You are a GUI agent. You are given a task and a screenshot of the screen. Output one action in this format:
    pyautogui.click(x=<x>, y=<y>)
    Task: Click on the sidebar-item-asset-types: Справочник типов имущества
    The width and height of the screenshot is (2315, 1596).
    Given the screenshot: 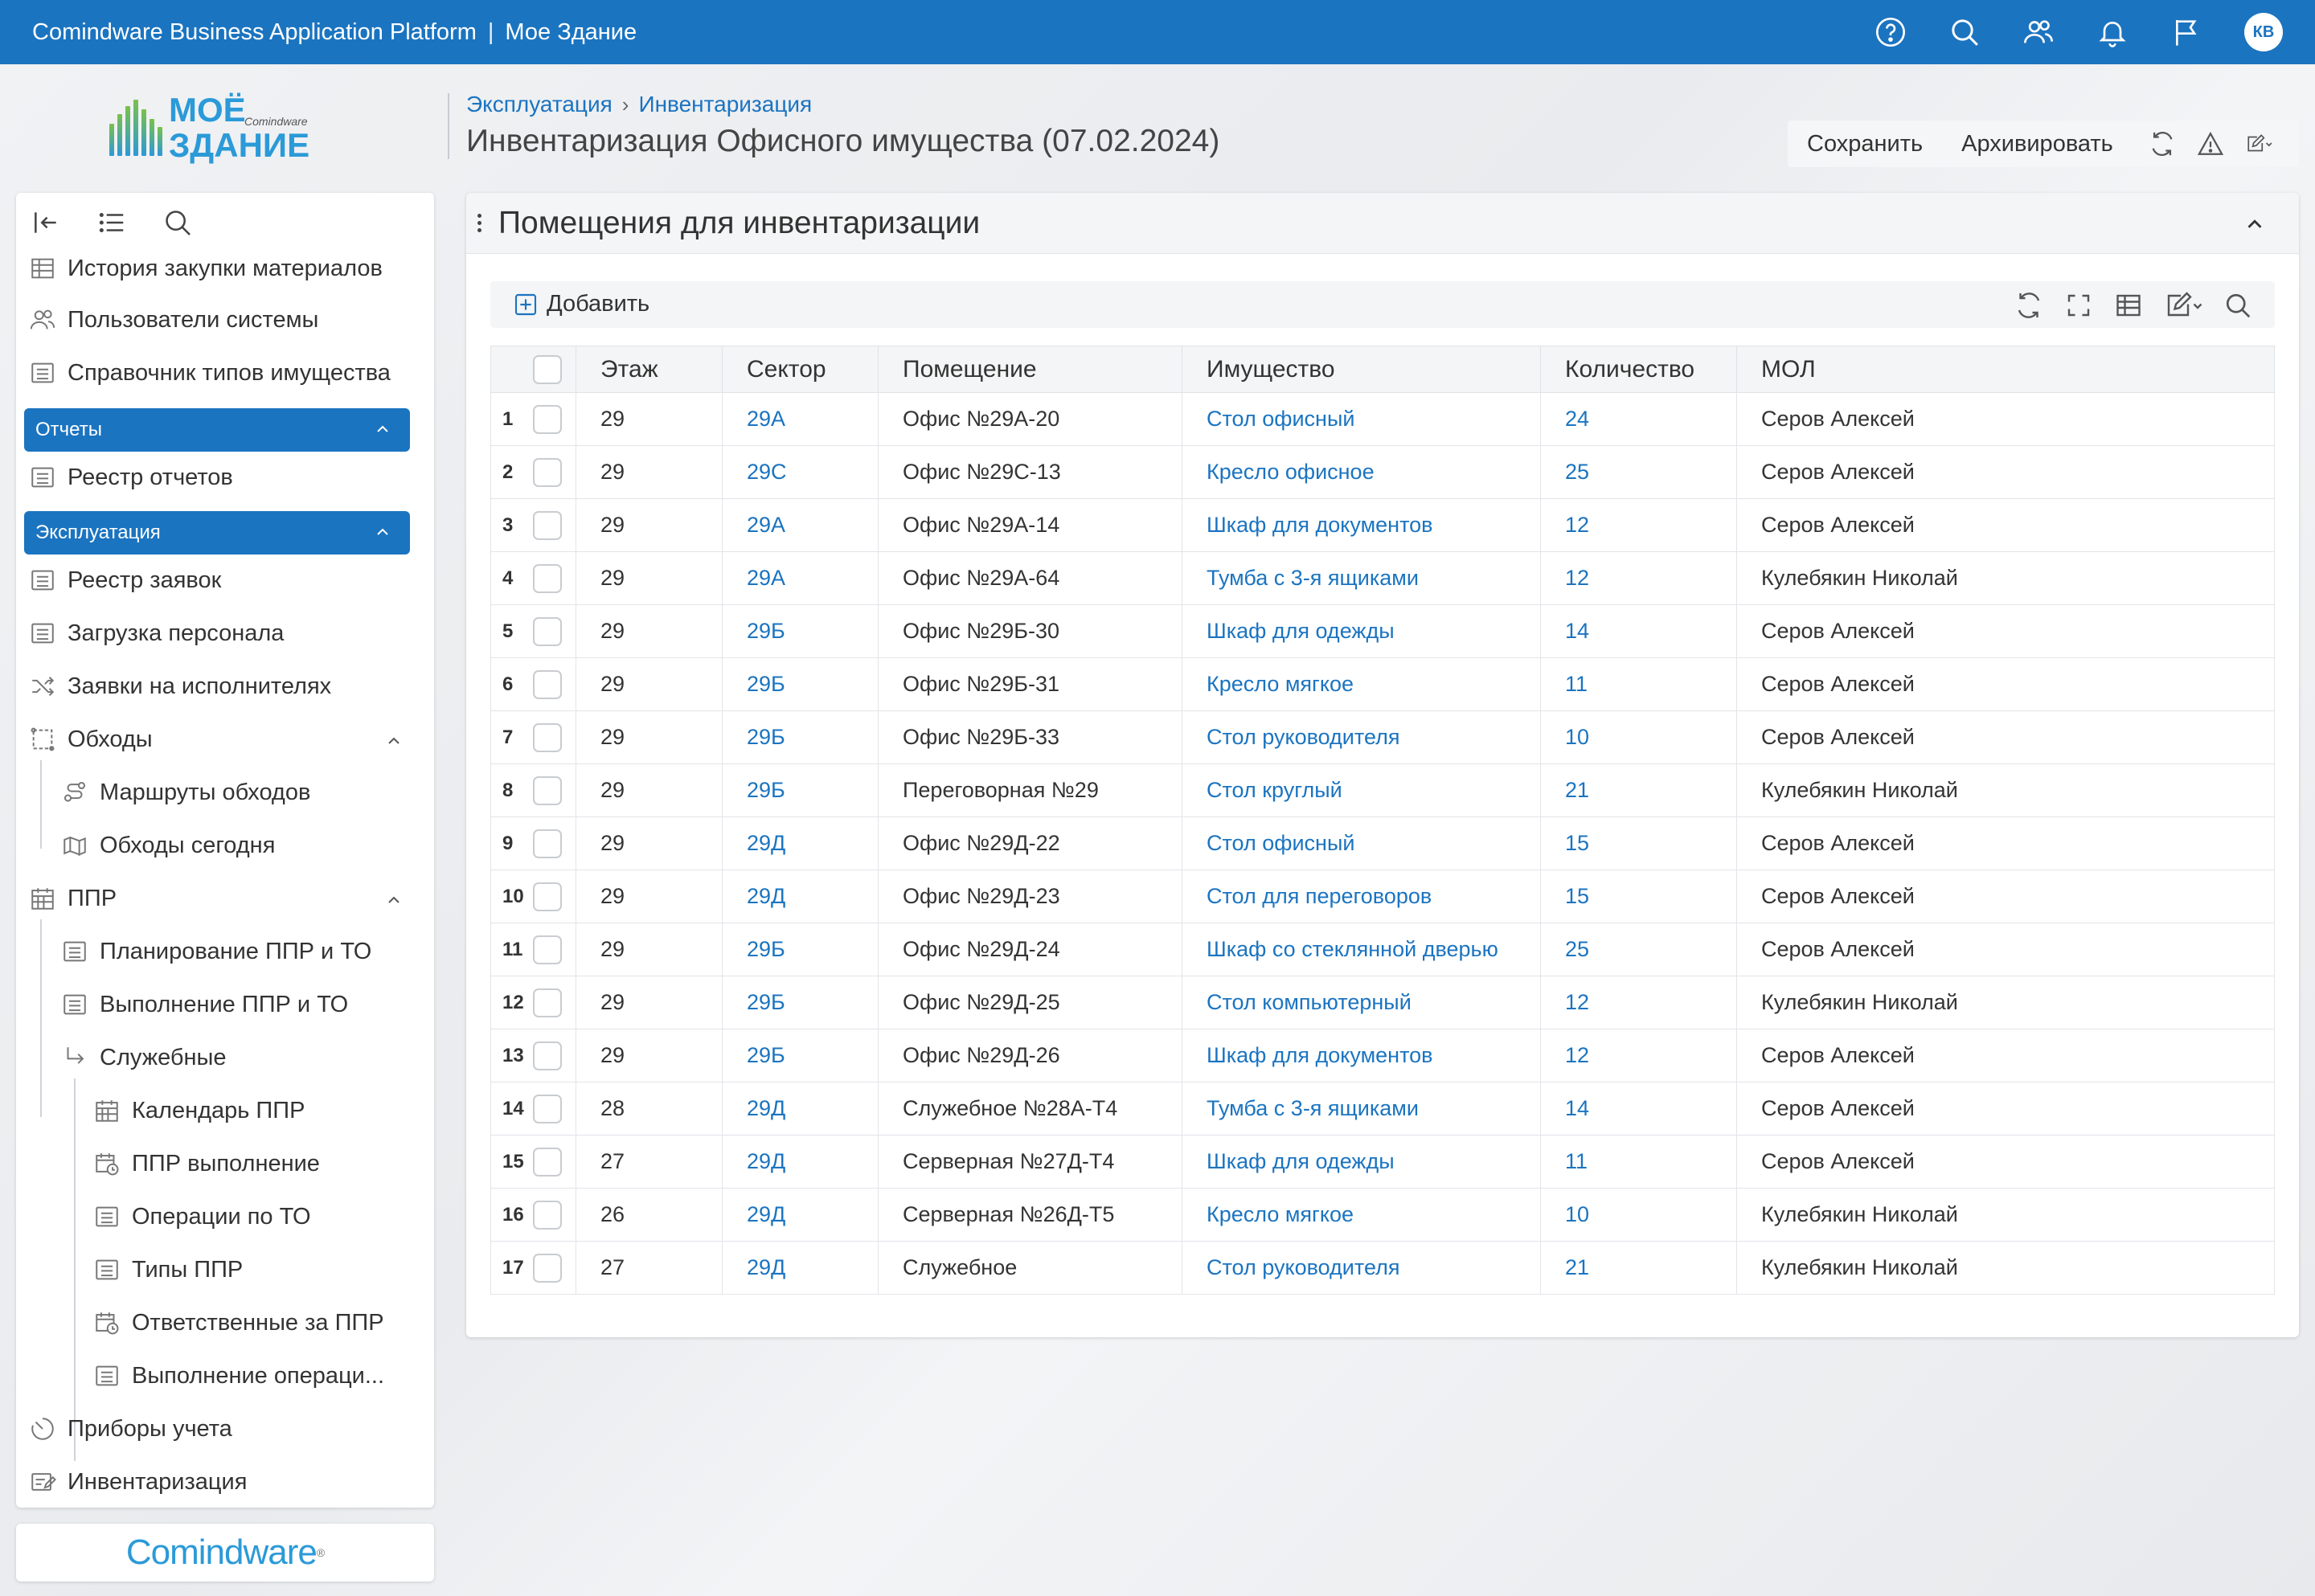 What is the action you would take?
    pyautogui.click(x=210, y=373)
    